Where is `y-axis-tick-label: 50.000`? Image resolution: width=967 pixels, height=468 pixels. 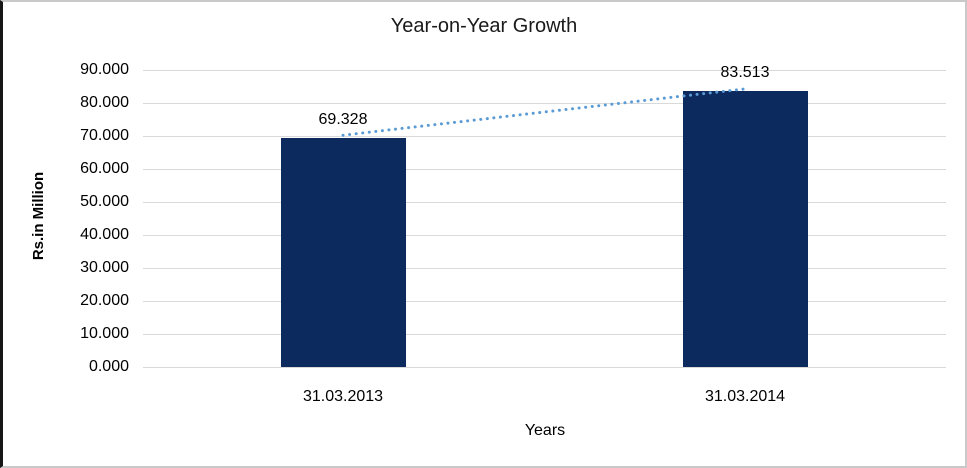 y-axis-tick-label: 50.000 is located at coordinates (104, 201).